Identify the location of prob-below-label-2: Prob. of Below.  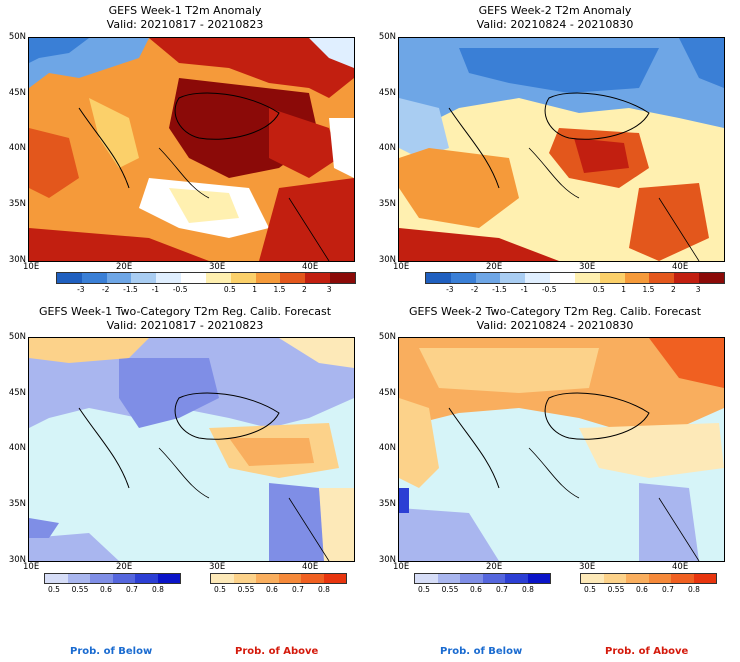
(481, 651).